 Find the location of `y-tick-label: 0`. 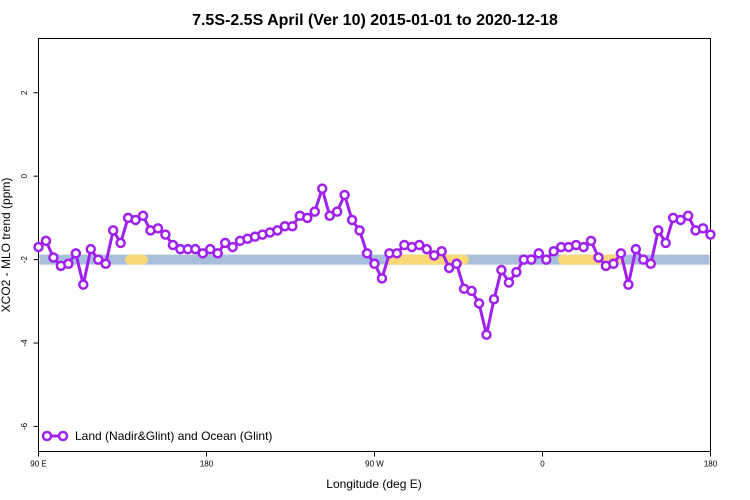

y-tick-label: 0 is located at coordinates (24, 175).